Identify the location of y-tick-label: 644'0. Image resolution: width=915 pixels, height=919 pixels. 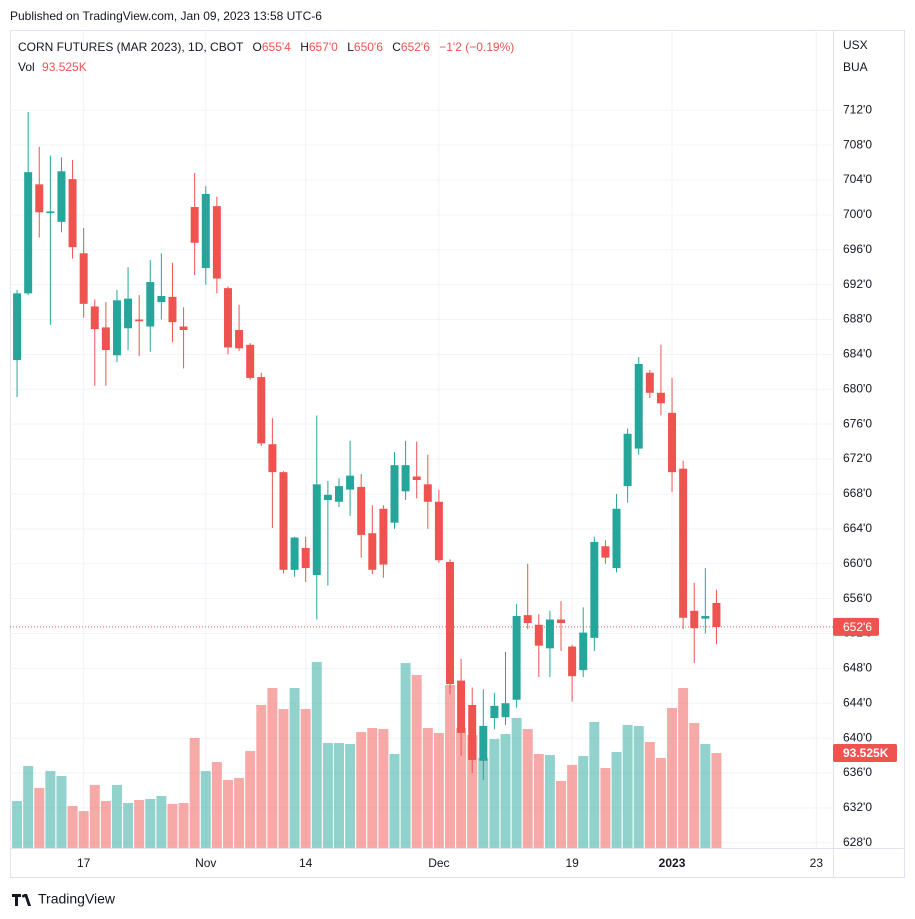
(857, 702).